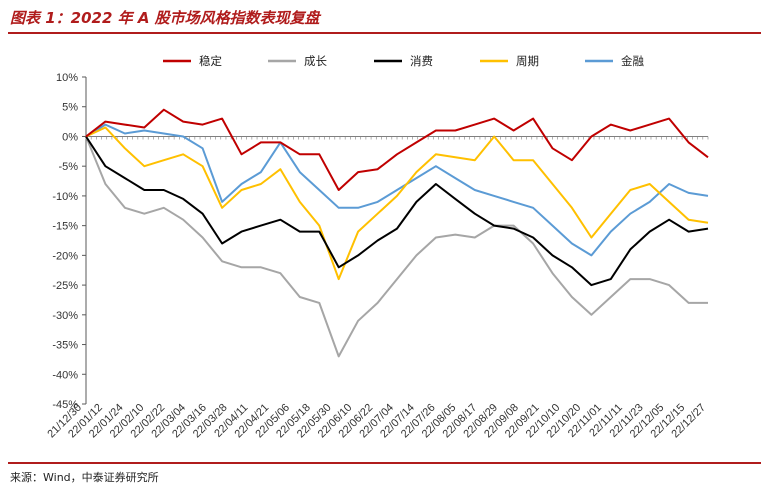  What do you see at coordinates (65, 197) in the screenshot?
I see `y-tick-label: -10%` at bounding box center [65, 197].